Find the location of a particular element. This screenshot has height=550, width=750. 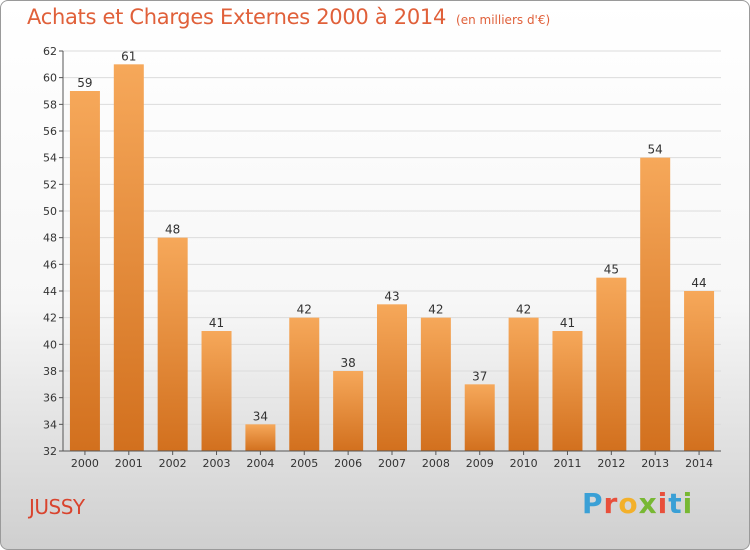

y-tick-label: 58 is located at coordinates (50, 104).